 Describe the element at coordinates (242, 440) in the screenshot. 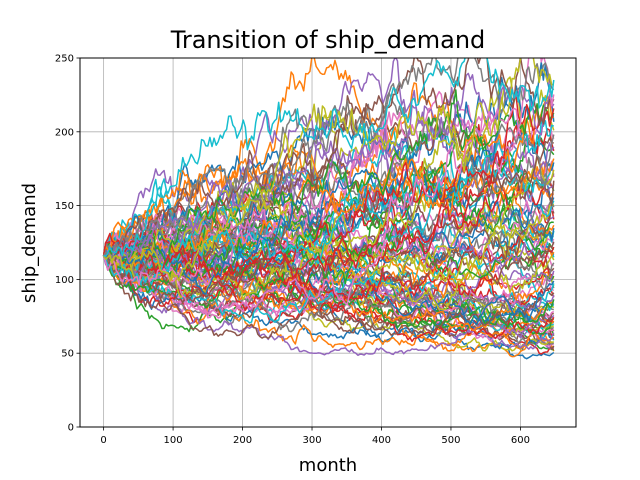

I see `x-tick-label: 200` at that location.